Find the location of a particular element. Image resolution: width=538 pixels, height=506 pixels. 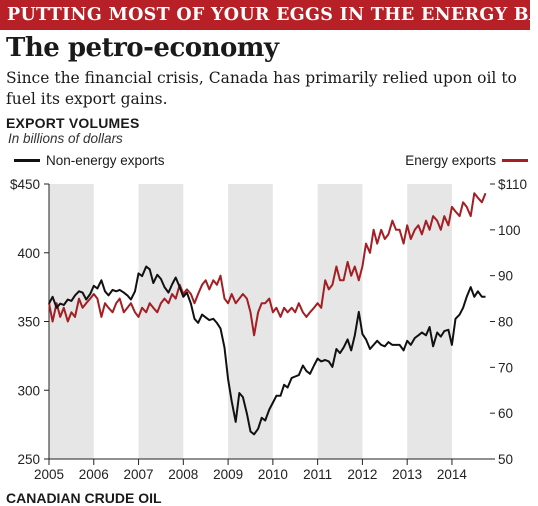

right-tick-label: 50 is located at coordinates (505, 459).